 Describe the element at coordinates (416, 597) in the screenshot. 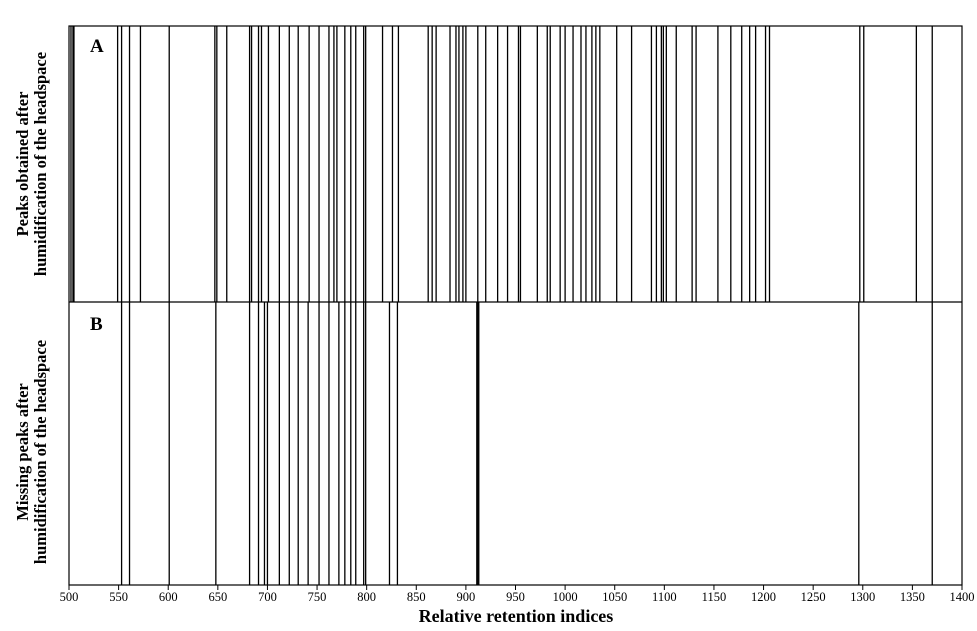

I see `x-tick-label: 850` at that location.